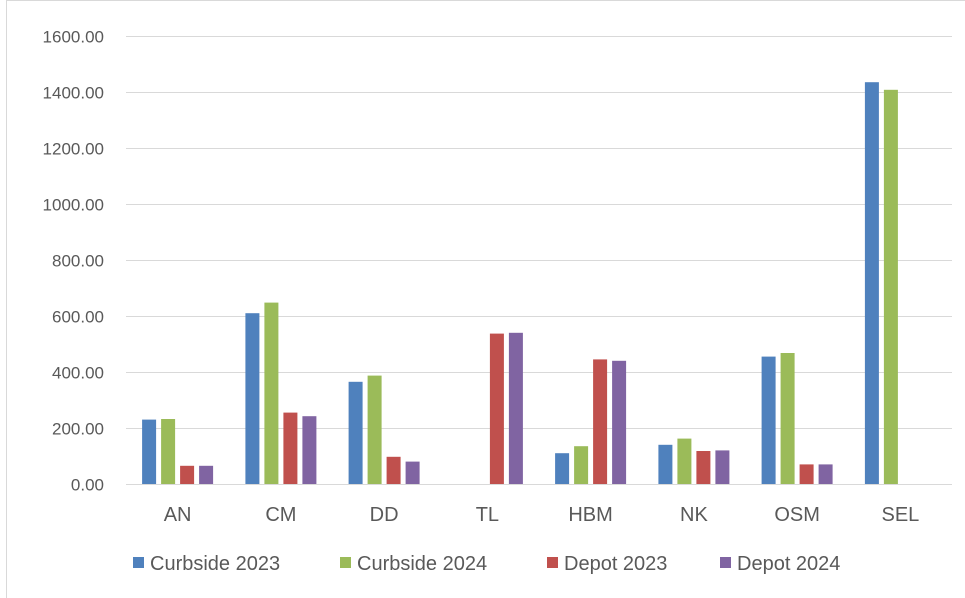  What do you see at coordinates (542, 515) in the screenshot?
I see `x-axis-category-labels: AN CM DD TL HBM NK OSM SEL` at bounding box center [542, 515].